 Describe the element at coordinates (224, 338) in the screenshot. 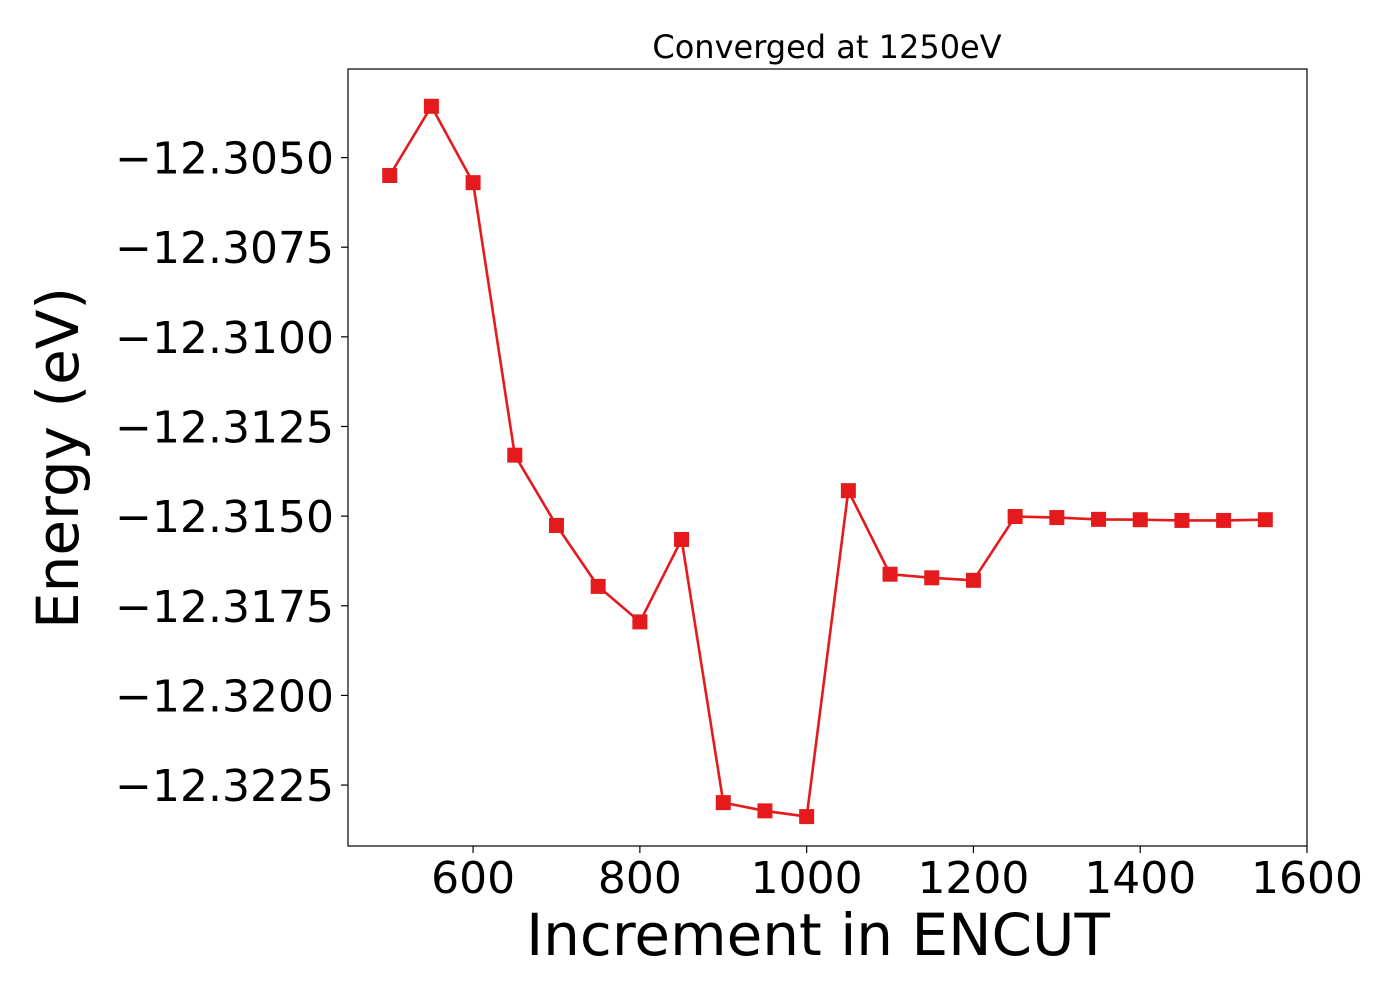

I see `y-tick-label: −12.3100` at that location.